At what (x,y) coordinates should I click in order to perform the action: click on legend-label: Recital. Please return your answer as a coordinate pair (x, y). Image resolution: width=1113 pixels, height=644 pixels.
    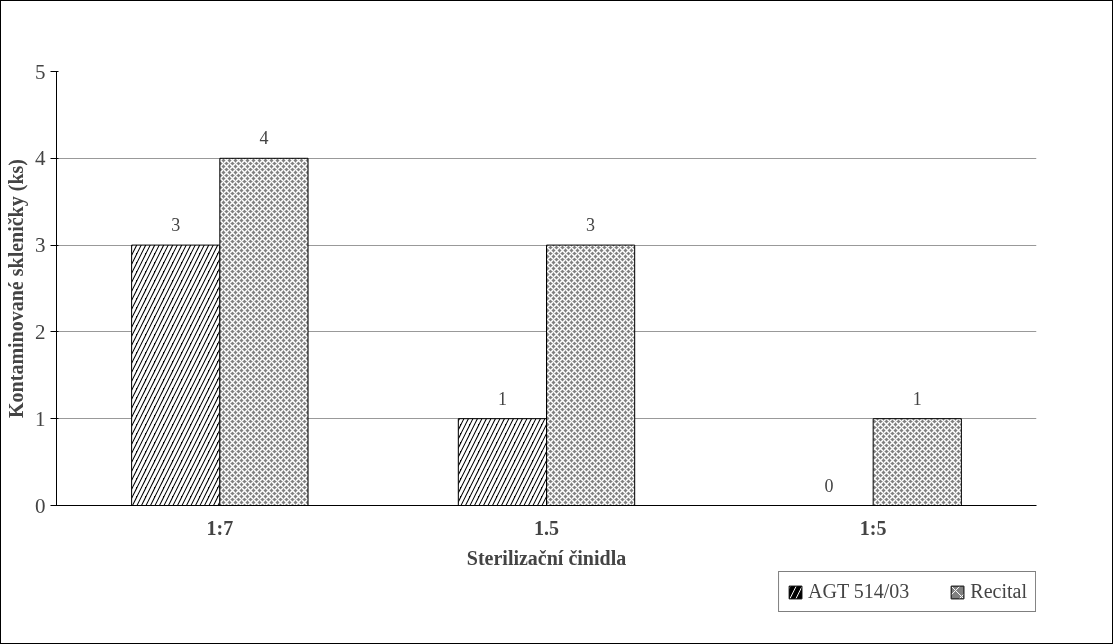
    Looking at the image, I should click on (998, 591).